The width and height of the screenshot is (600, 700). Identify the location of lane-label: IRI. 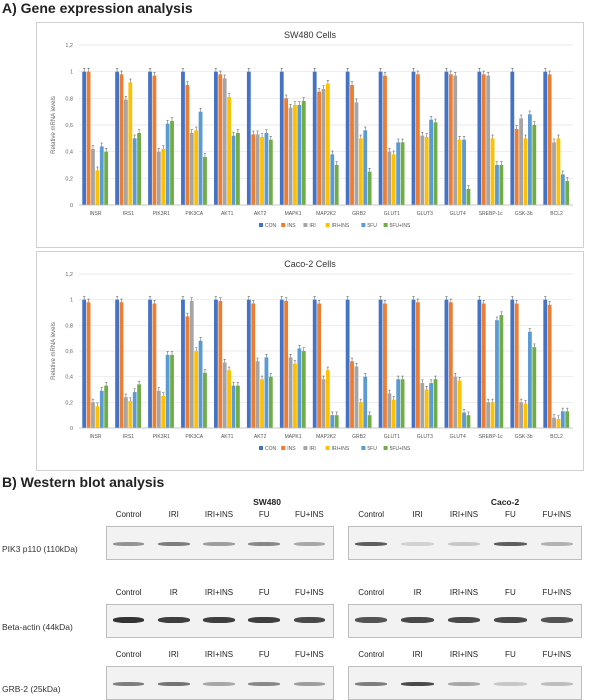
(173, 514).